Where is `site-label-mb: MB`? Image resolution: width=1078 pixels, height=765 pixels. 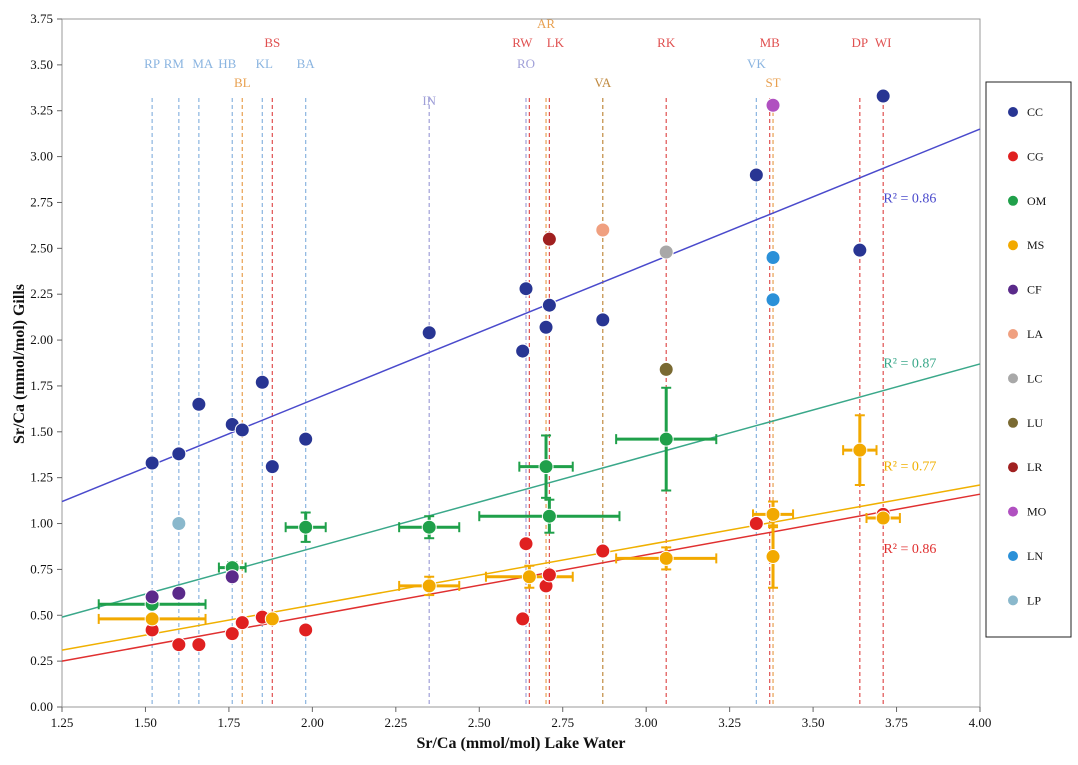
site-label-mb: MB is located at coordinates (770, 42).